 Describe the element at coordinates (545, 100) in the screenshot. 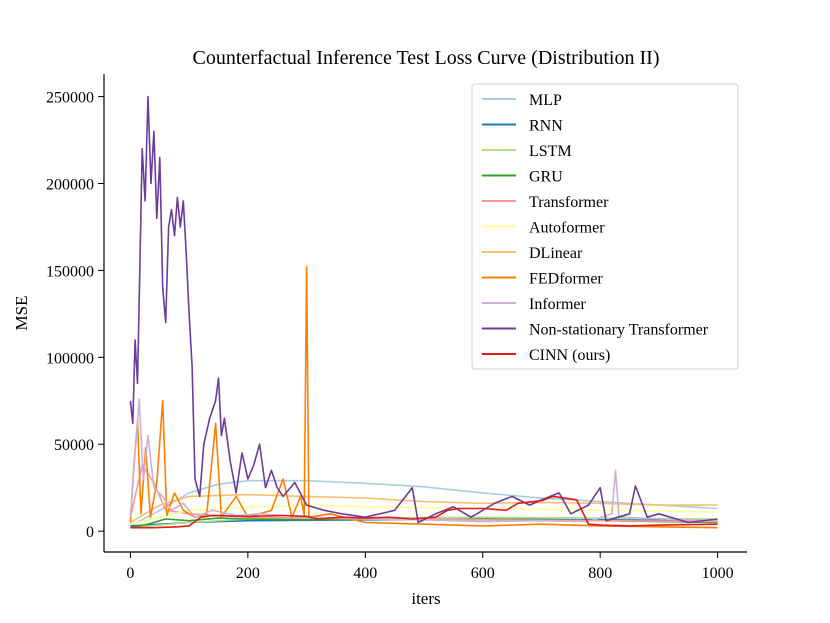

I see `legend-label-mlp: MLP` at that location.